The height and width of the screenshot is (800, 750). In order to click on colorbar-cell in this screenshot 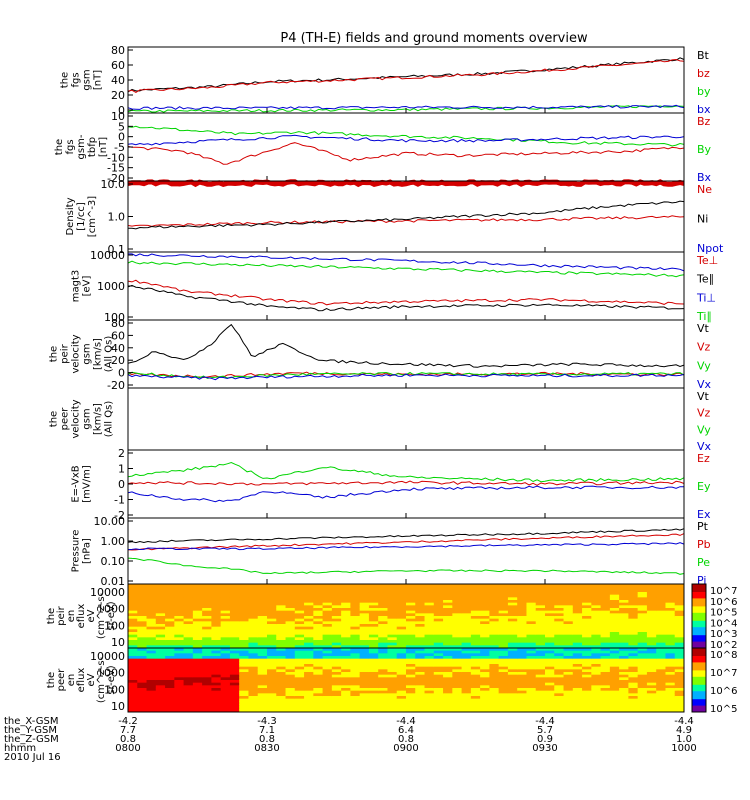, I will do `click(699, 591)`.